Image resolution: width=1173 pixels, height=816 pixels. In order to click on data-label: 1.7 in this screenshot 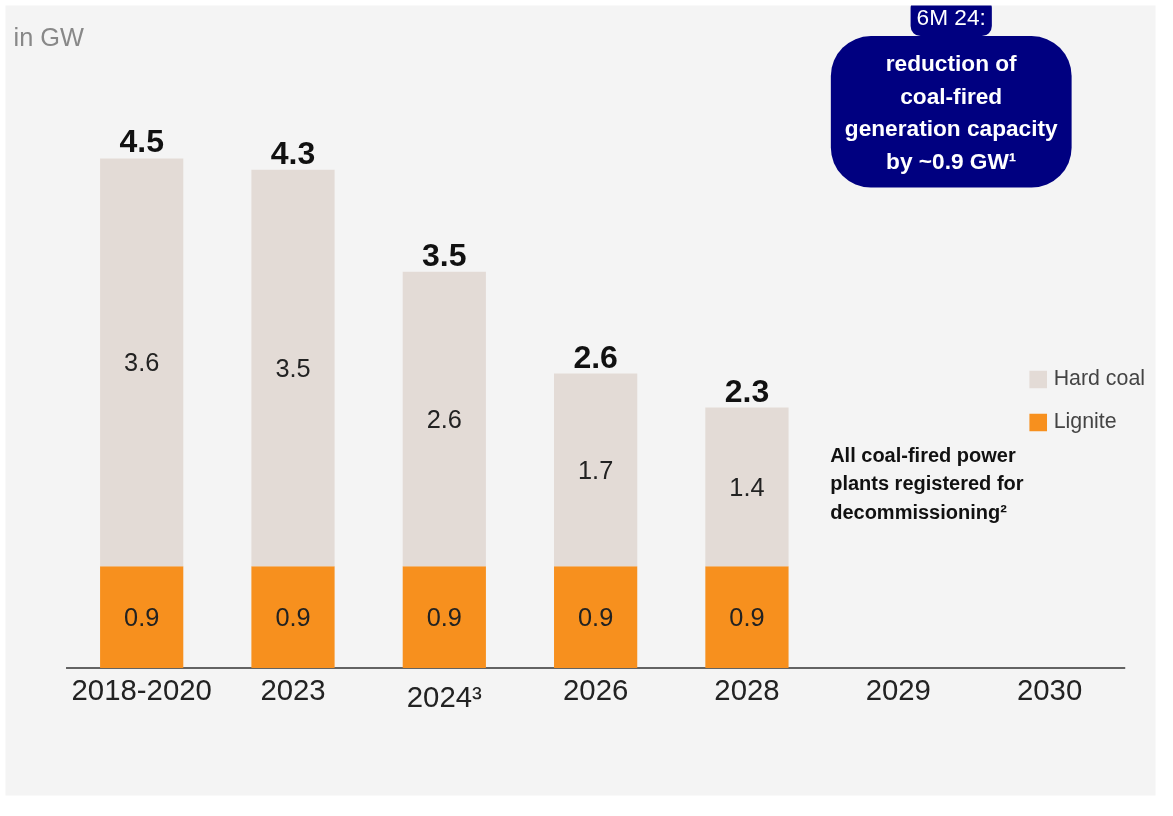, I will do `click(596, 469)`.